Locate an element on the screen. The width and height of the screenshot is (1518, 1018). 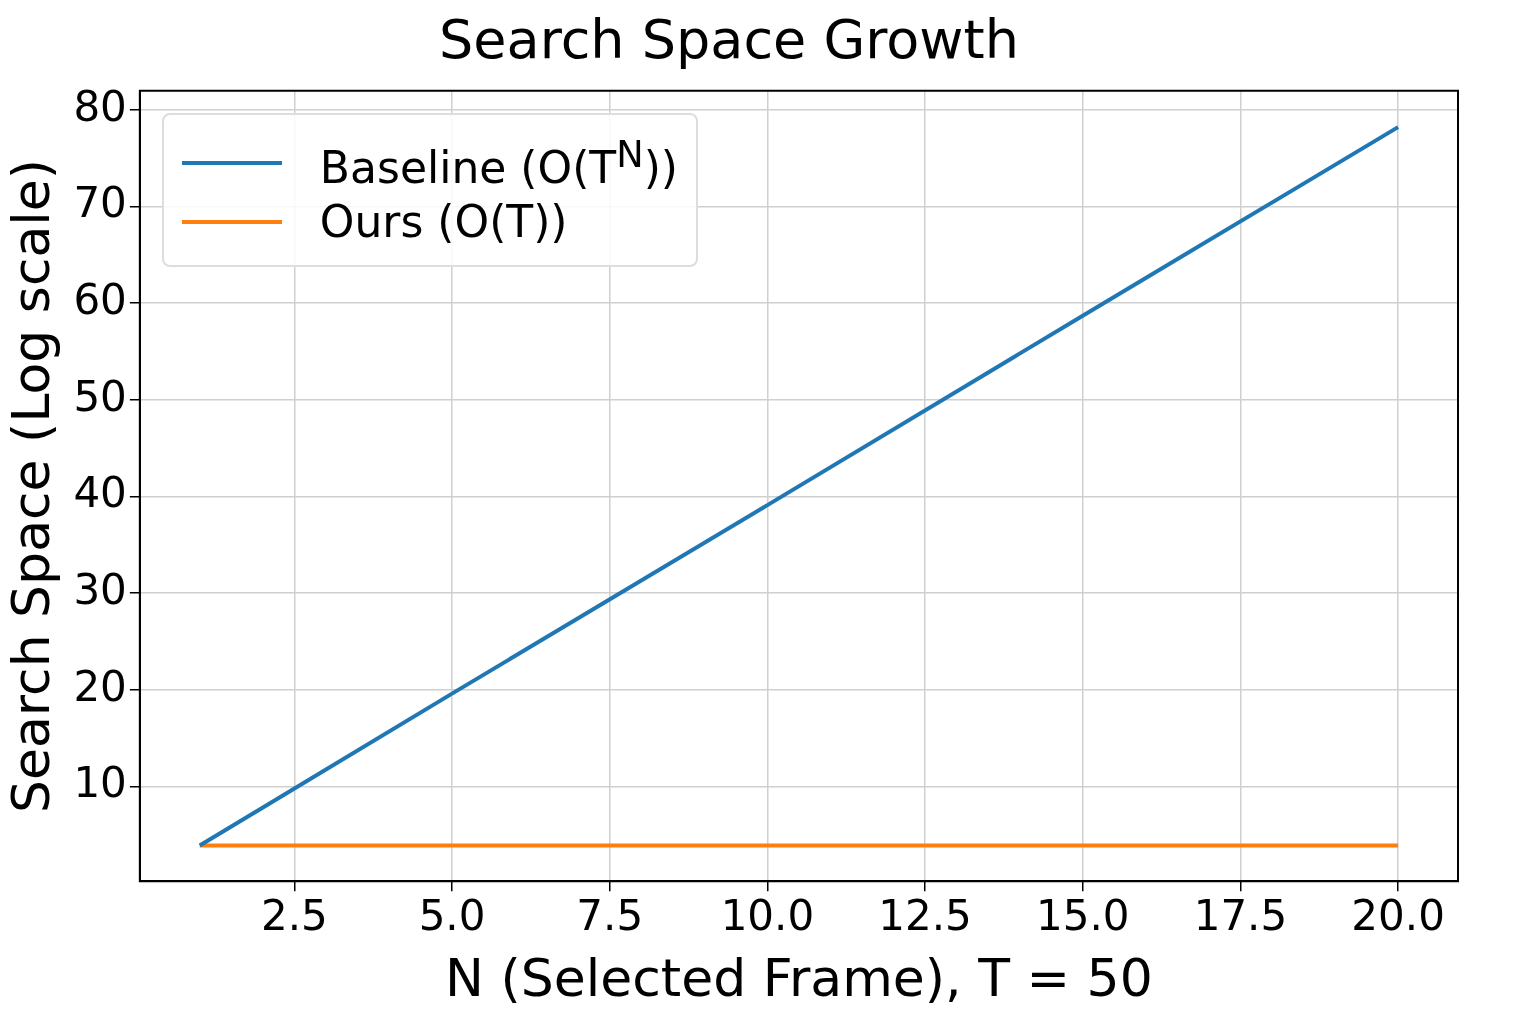
x-tick-label: 5.0 is located at coordinates (452, 916).